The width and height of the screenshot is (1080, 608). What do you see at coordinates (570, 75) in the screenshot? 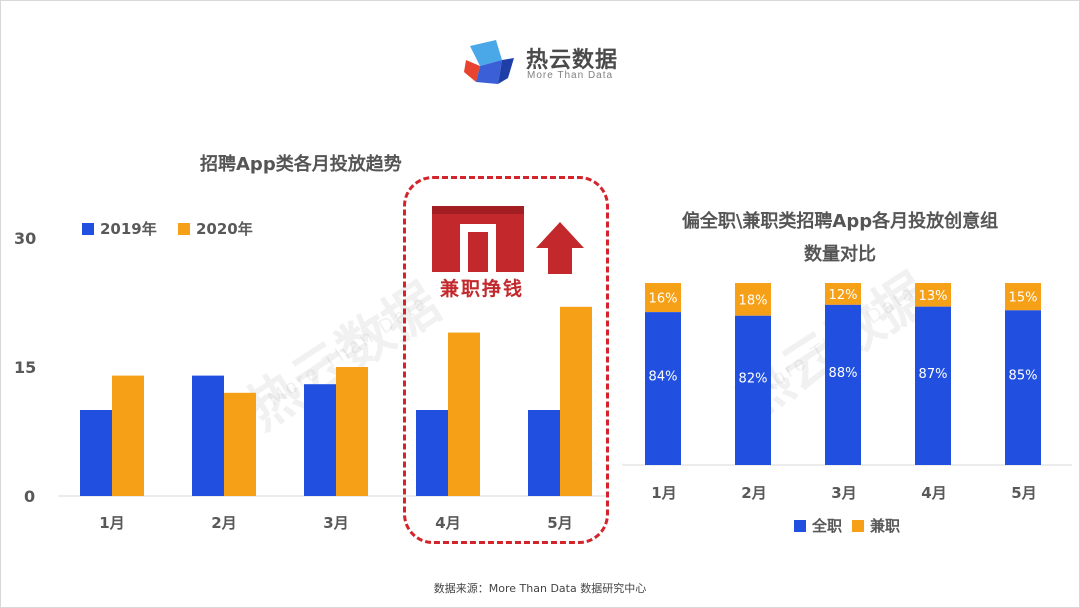
I see `brand-tagline: More Than Data` at bounding box center [570, 75].